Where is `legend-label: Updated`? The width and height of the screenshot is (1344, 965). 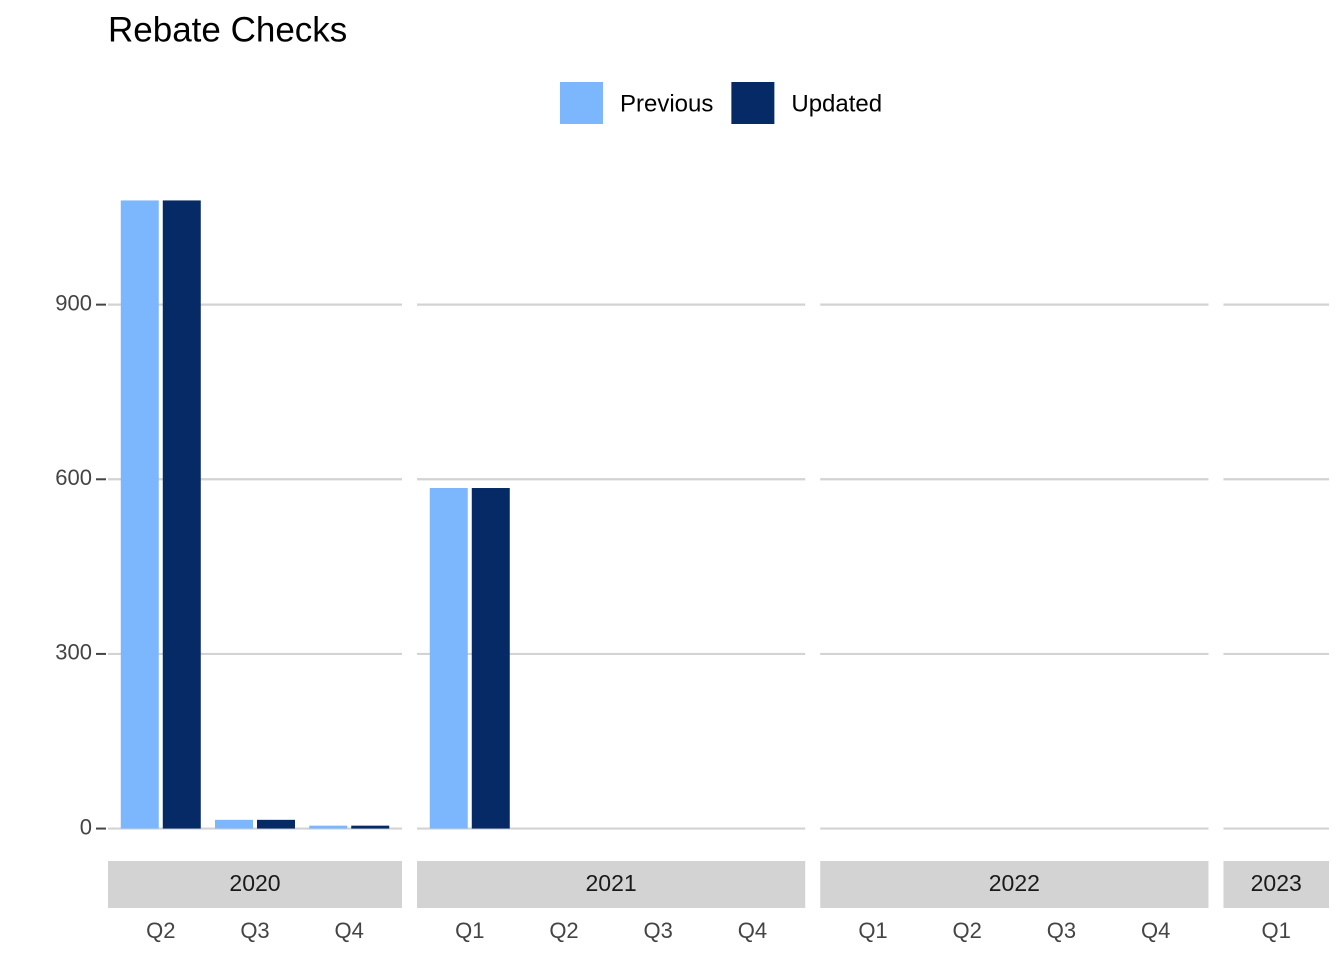
legend-label: Updated is located at coordinates (836, 103).